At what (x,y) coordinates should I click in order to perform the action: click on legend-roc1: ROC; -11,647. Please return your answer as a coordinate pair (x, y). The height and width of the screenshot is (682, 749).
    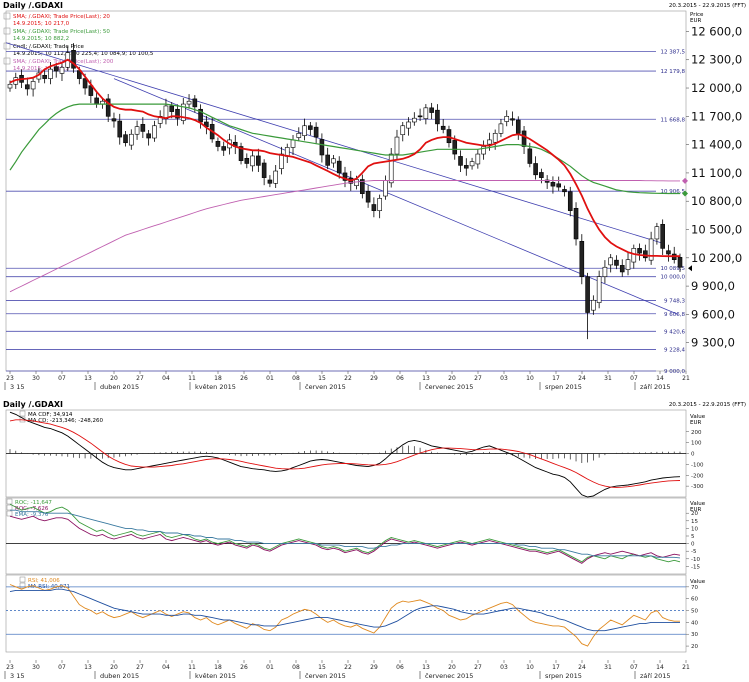
    Looking at the image, I should click on (33, 503).